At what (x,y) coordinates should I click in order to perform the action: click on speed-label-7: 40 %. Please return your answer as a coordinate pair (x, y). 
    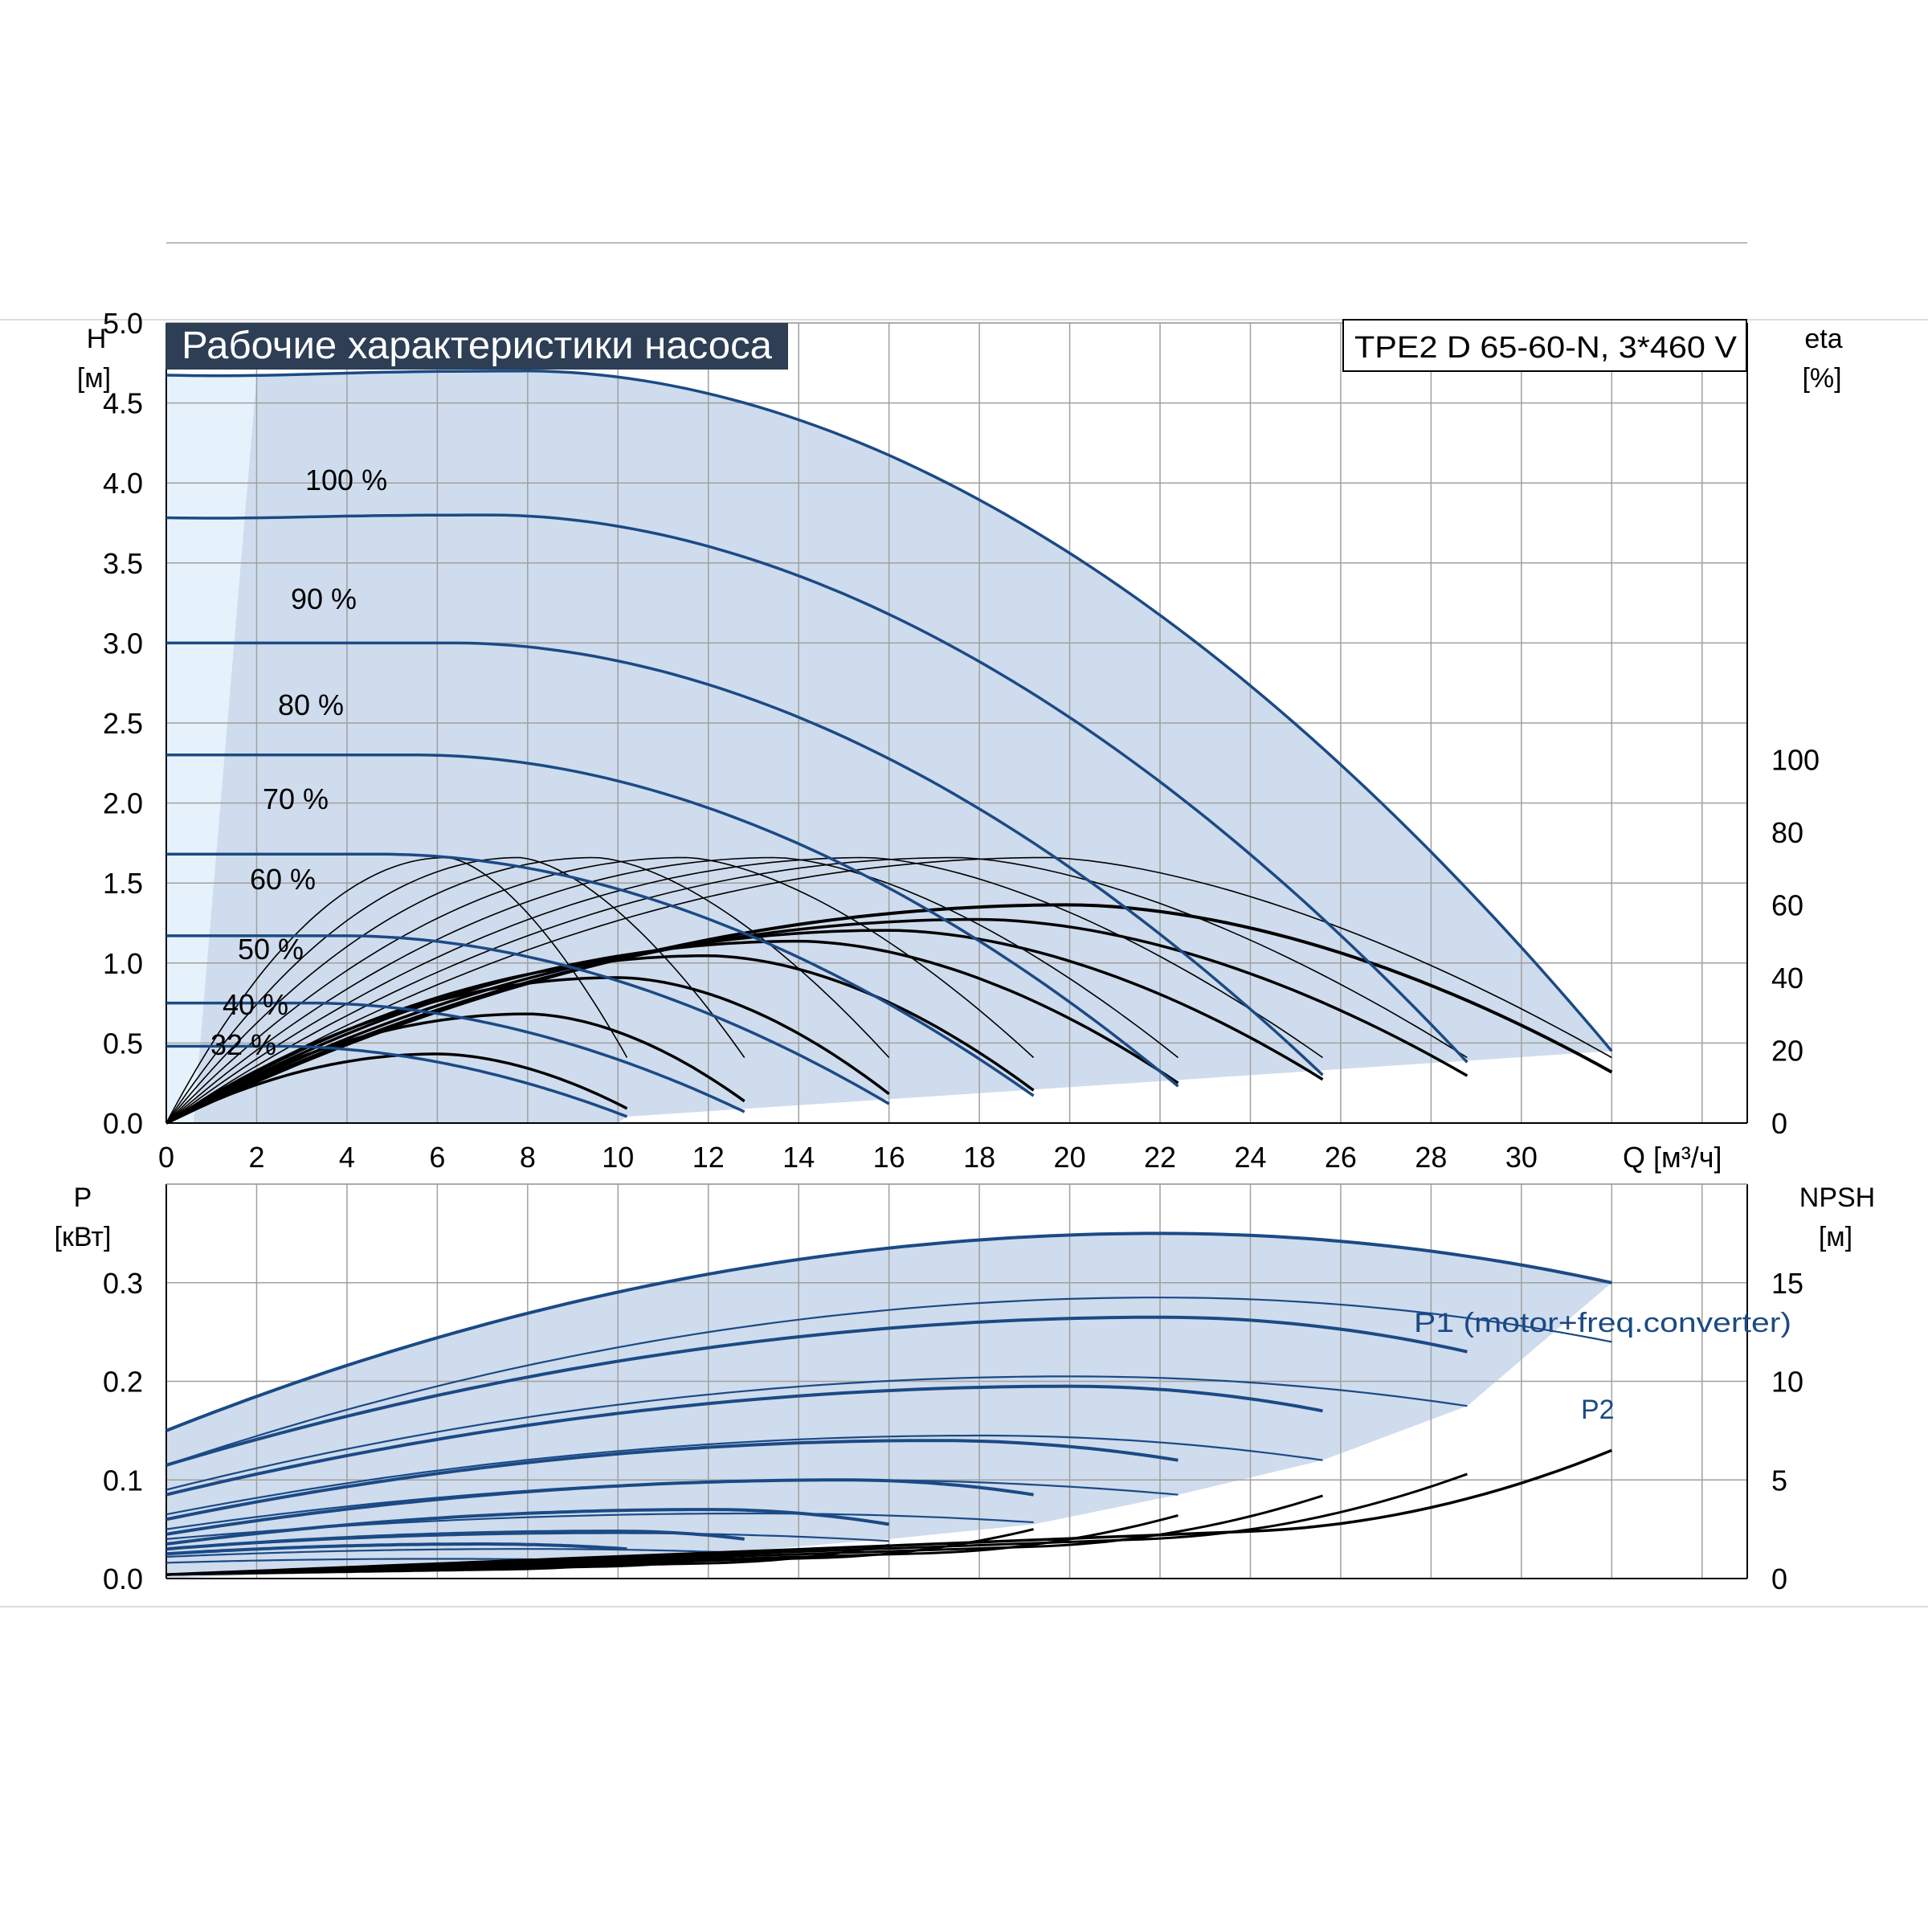
    Looking at the image, I should click on (255, 1005).